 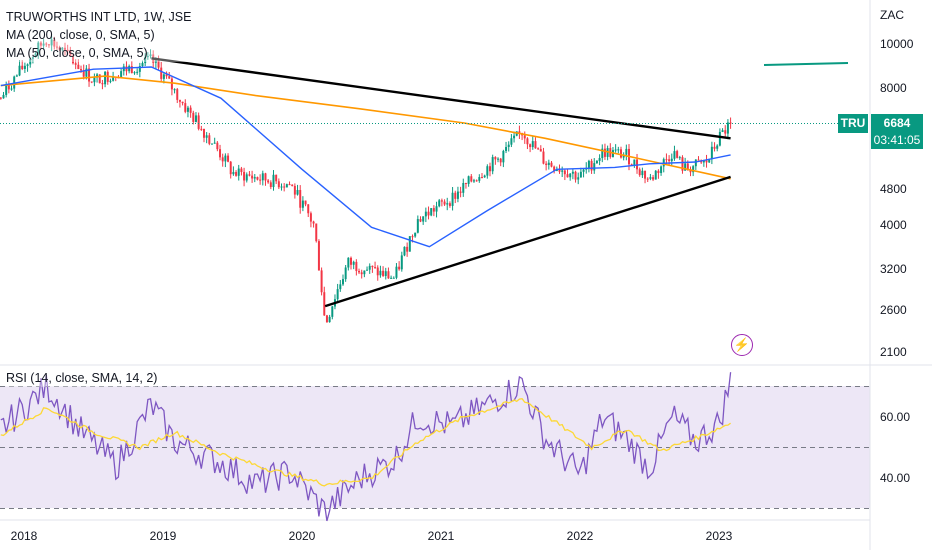 I want to click on last-price-badge: TRU 6684 03:41:05, so click(x=881, y=132).